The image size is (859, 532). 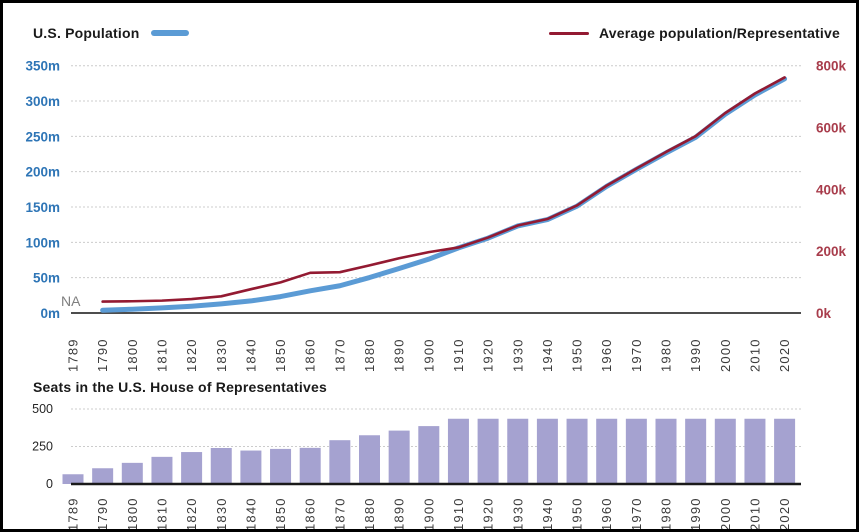 I want to click on right-axis-tick-label: 200k, so click(x=831, y=251).